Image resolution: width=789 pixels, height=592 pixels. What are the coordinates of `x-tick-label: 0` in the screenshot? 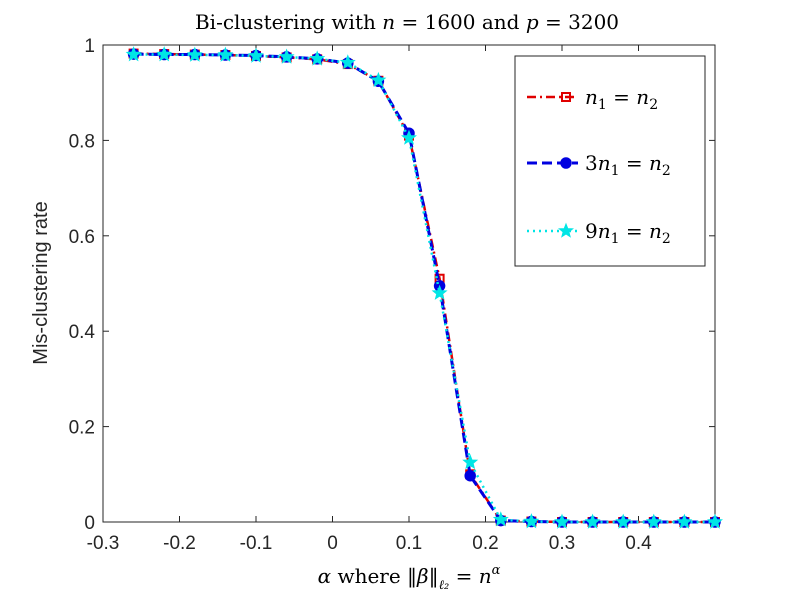 It's located at (332, 543).